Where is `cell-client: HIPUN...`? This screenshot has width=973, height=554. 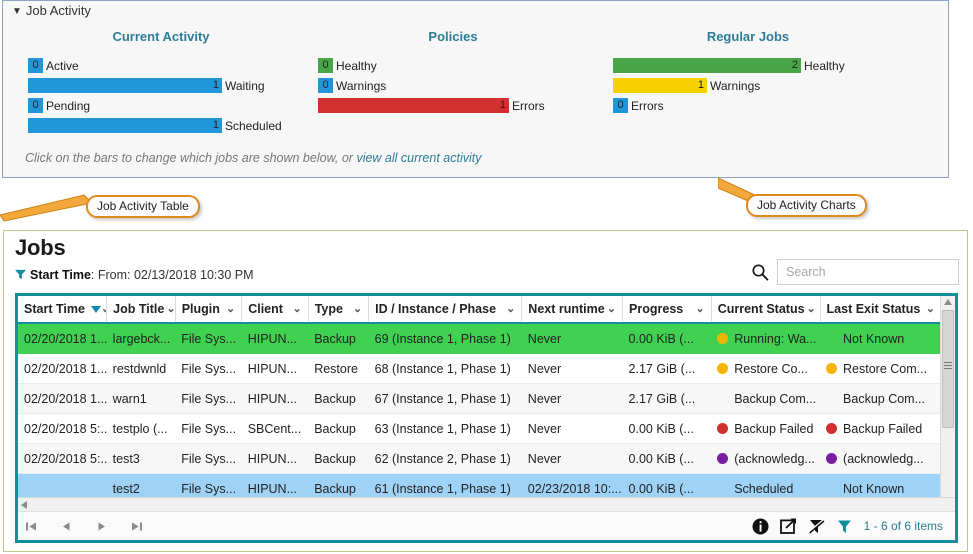 cell-client: HIPUN... is located at coordinates (275, 338).